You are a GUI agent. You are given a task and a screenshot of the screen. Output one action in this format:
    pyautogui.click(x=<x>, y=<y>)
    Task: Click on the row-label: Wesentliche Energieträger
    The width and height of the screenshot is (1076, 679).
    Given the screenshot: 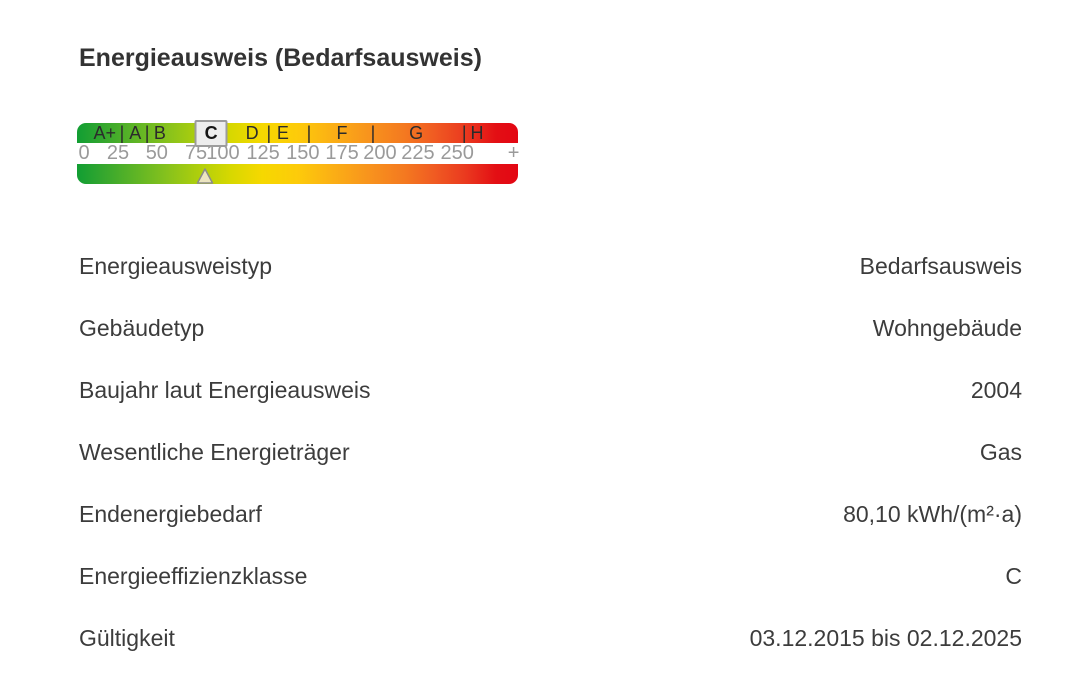 What is the action you would take?
    pyautogui.click(x=214, y=451)
    